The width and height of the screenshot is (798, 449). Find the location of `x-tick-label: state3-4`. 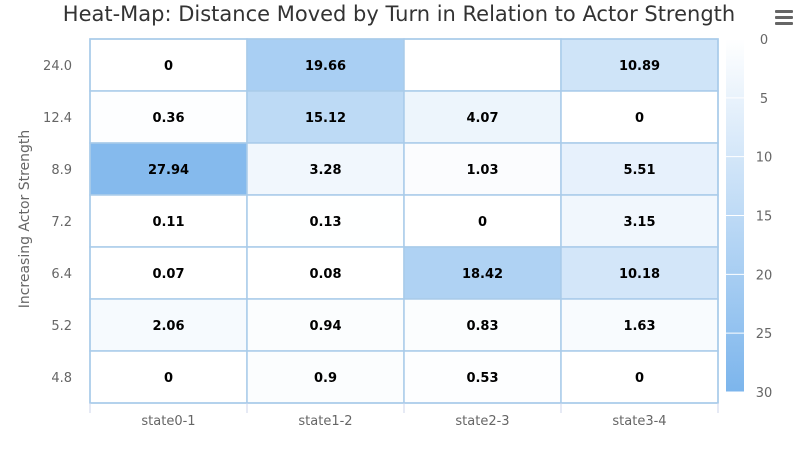

x-tick-label: state3-4 is located at coordinates (639, 421).